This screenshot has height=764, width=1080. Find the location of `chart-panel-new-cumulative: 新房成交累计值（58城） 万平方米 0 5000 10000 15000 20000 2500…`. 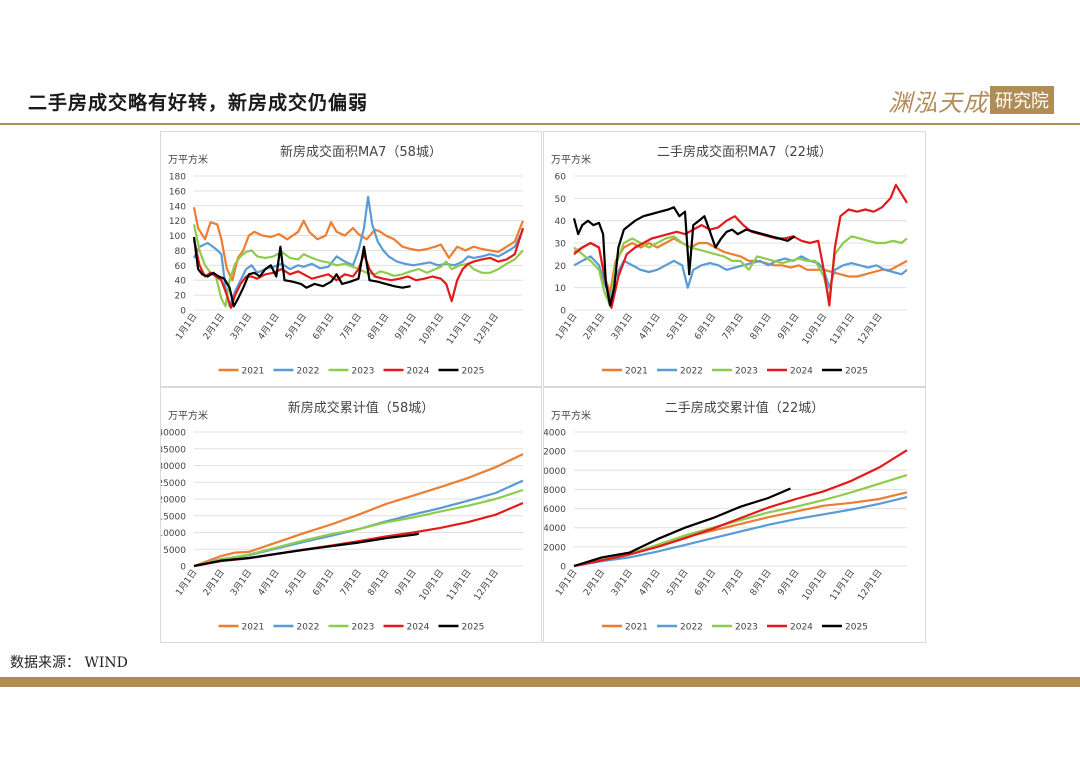

chart-panel-new-cumulative: 新房成交累计值（58城） 万平方米 0 5000 10000 15000 20000 2500… is located at coordinates (351, 515).